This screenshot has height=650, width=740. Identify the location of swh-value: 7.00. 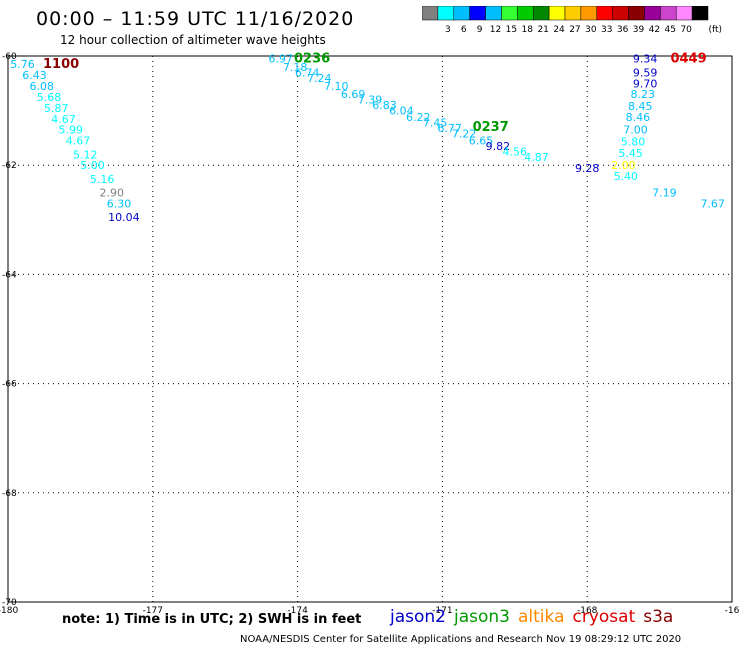
(635, 130).